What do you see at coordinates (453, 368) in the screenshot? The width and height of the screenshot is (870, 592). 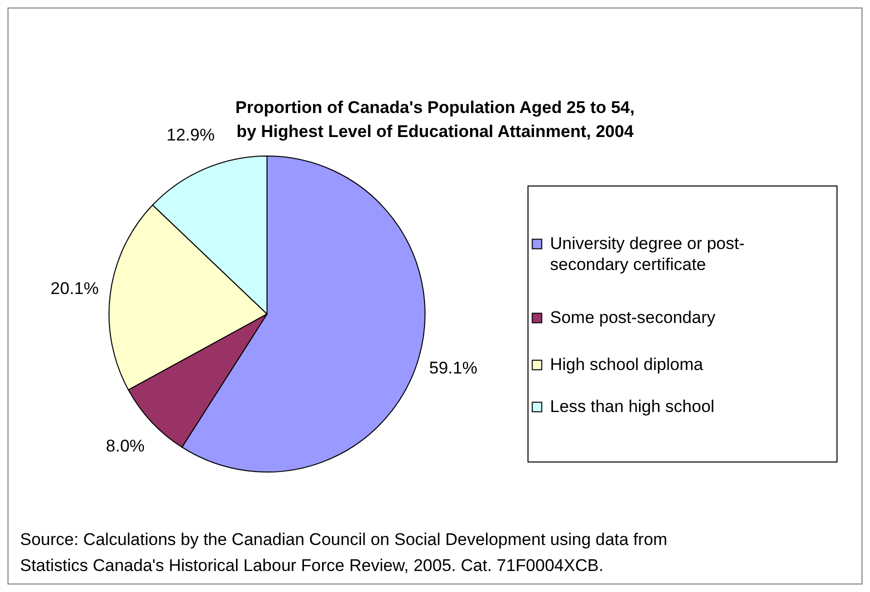 I see `data-label: 59.1%` at bounding box center [453, 368].